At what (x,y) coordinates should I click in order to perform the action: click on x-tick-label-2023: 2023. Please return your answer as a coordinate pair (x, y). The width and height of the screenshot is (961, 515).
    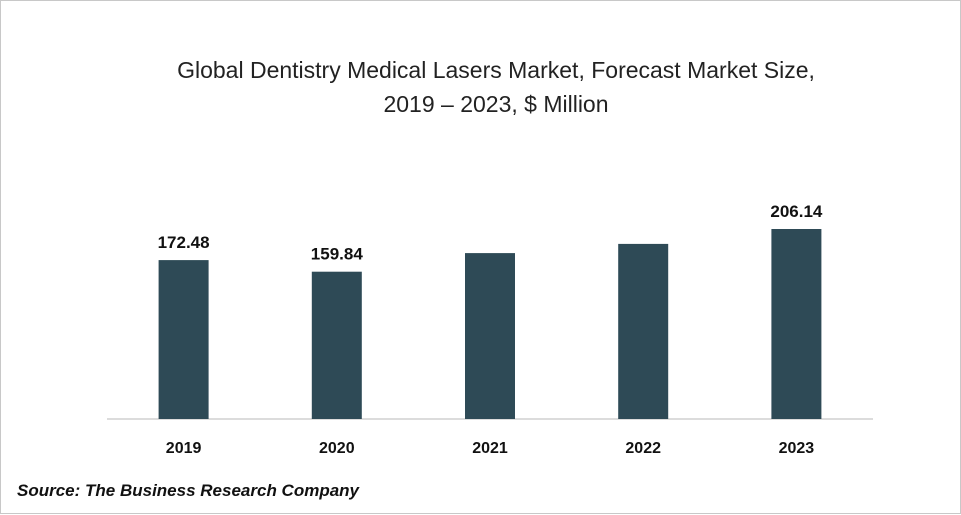
    Looking at the image, I should click on (797, 448).